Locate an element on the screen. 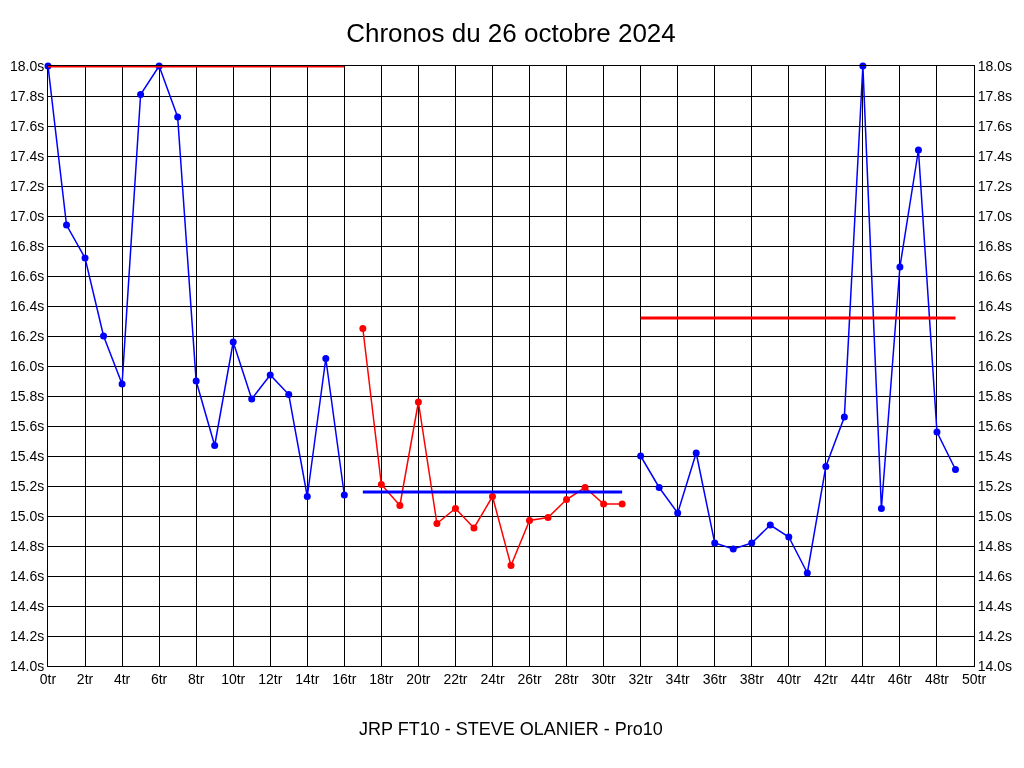  y2-tick-label: 17.2s is located at coordinates (995, 185).